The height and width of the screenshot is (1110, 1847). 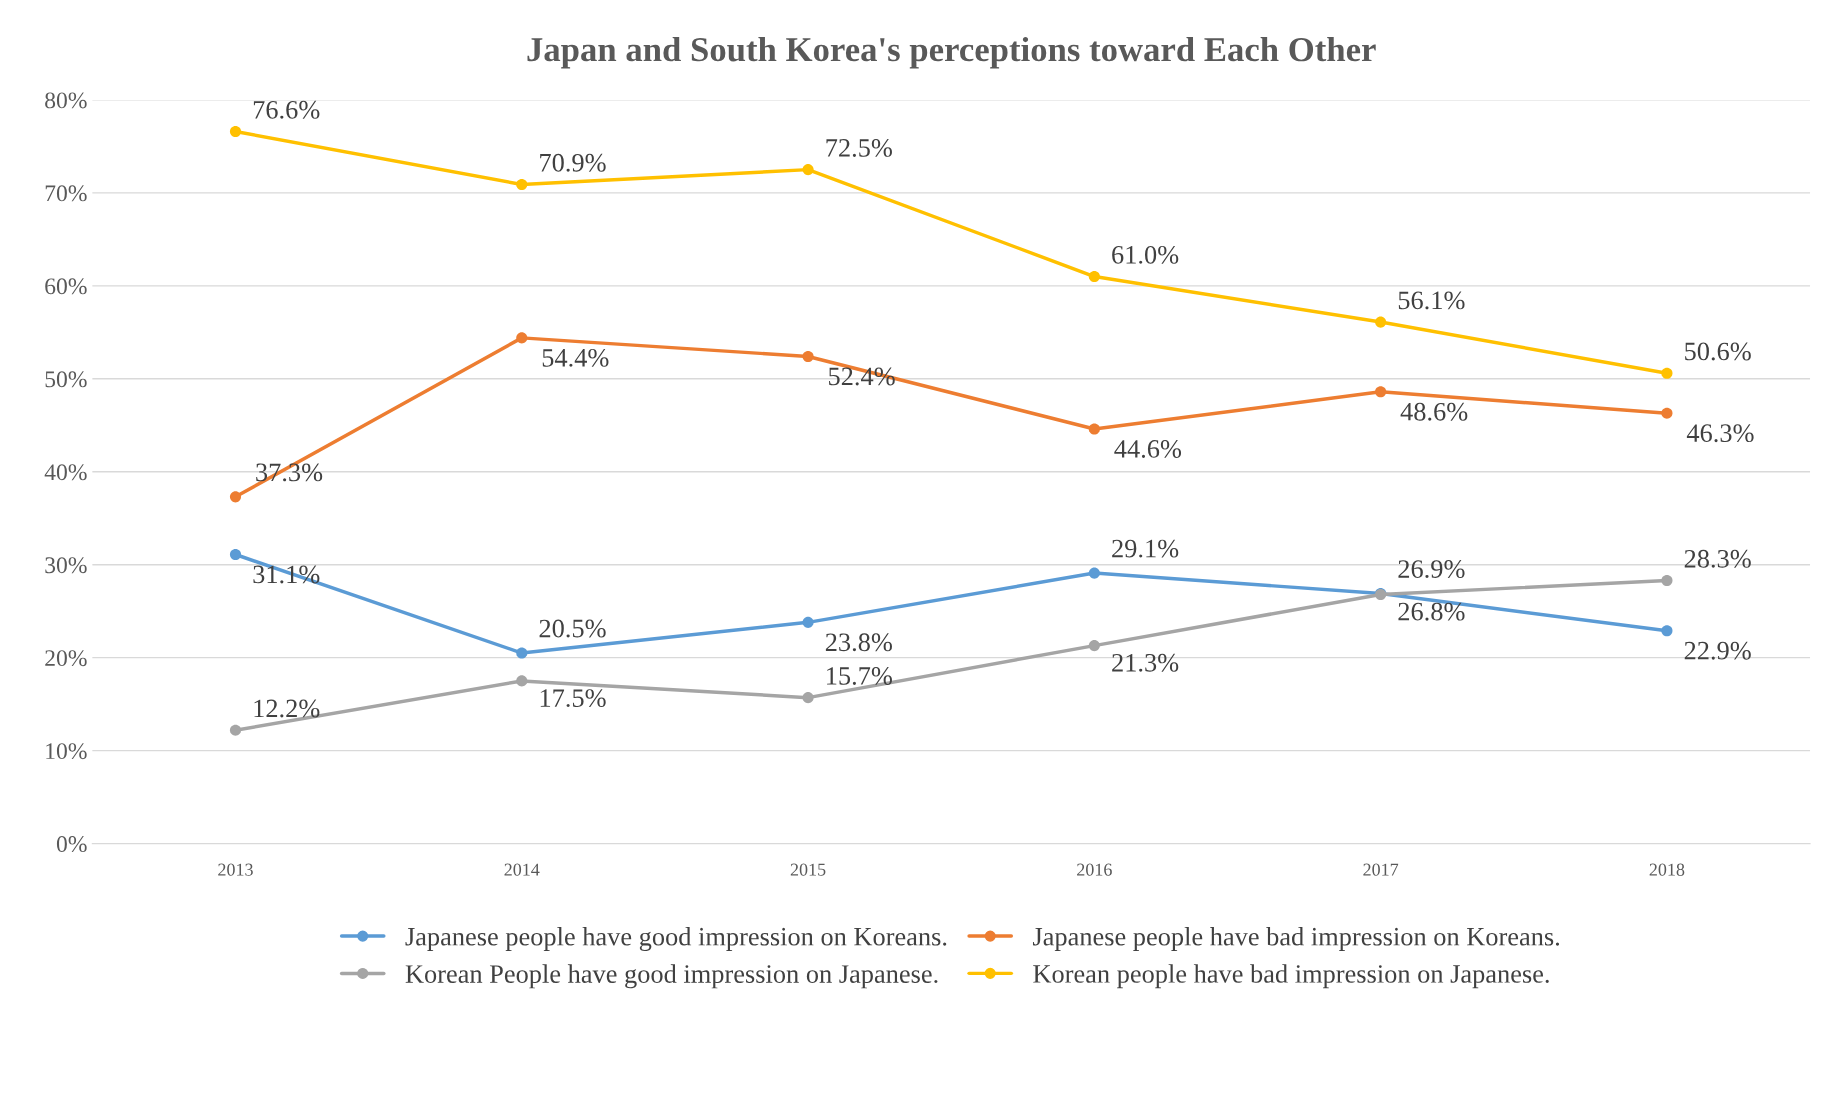 I want to click on data-label: 50.6%, so click(x=1718, y=351).